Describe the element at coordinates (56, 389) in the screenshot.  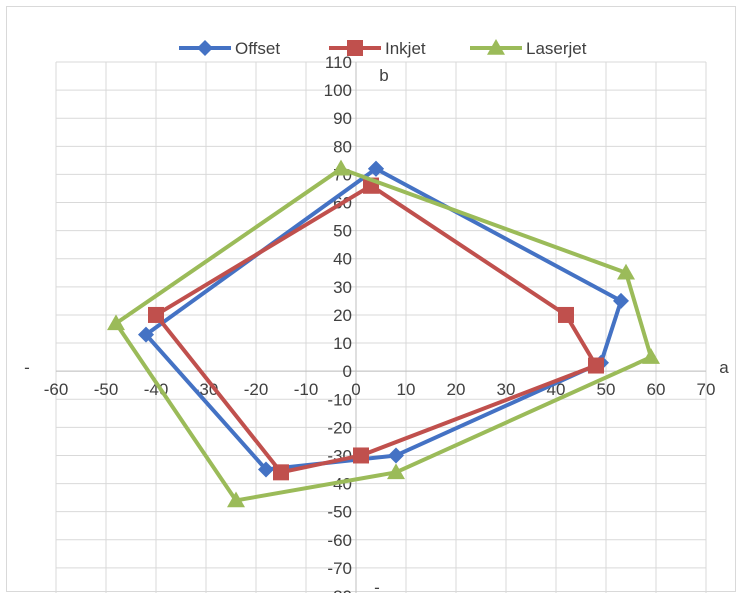
I see `x-tick-label: -60` at that location.